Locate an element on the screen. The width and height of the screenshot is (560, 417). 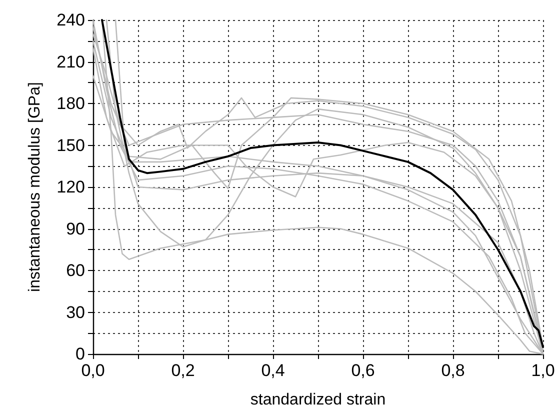
y-axis-title: instantaneous modulus [GPa] is located at coordinates (35, 187).